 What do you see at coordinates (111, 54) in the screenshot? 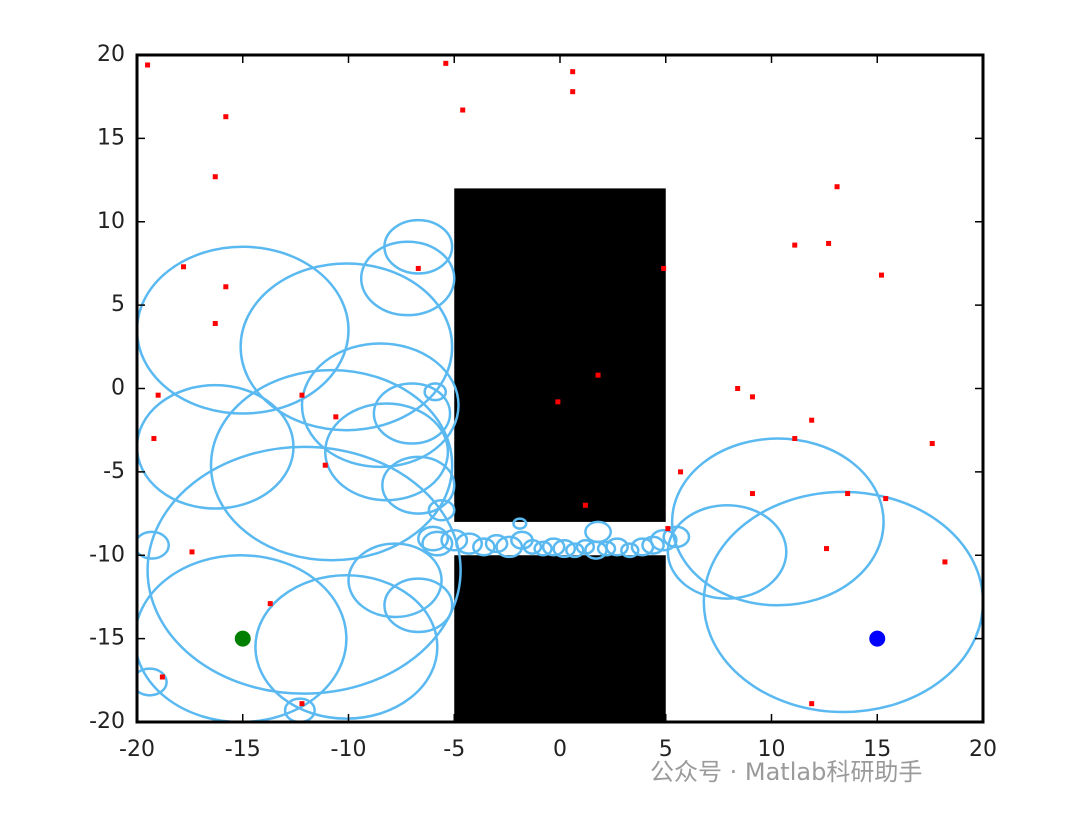
I see `y-tick-label: 20` at bounding box center [111, 54].